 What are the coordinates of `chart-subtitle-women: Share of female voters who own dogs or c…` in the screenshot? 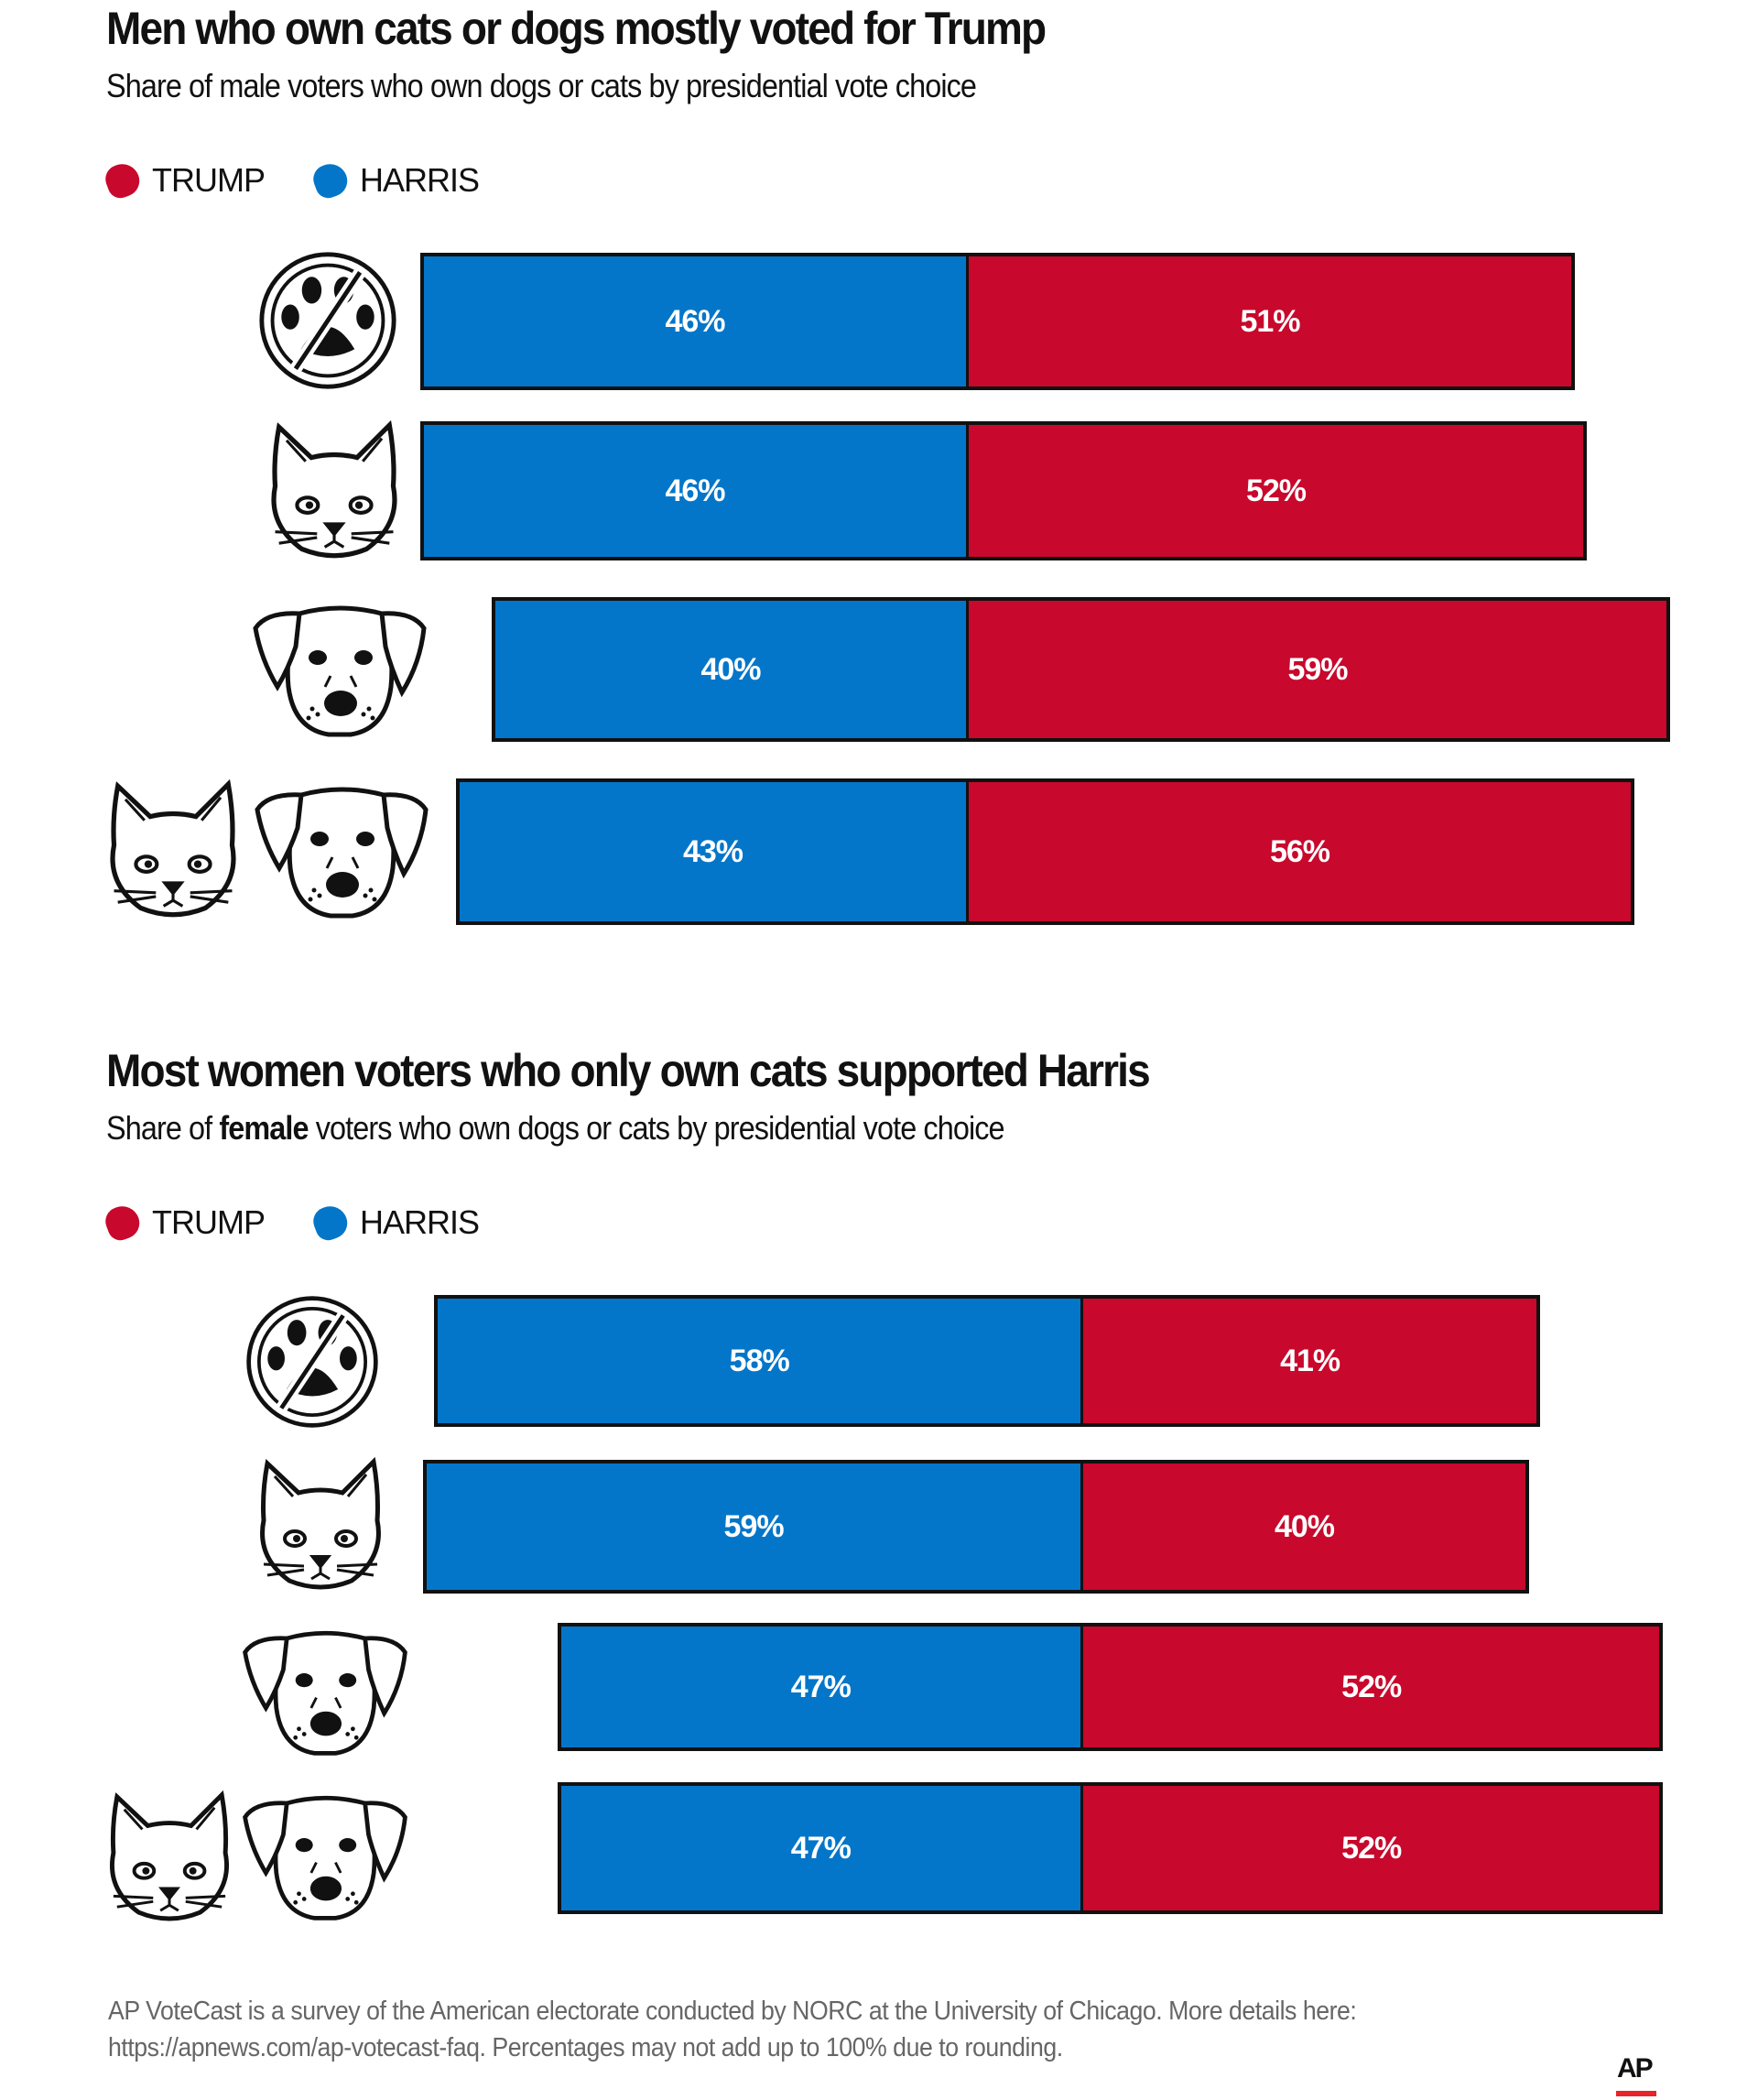 It's located at (555, 1128).